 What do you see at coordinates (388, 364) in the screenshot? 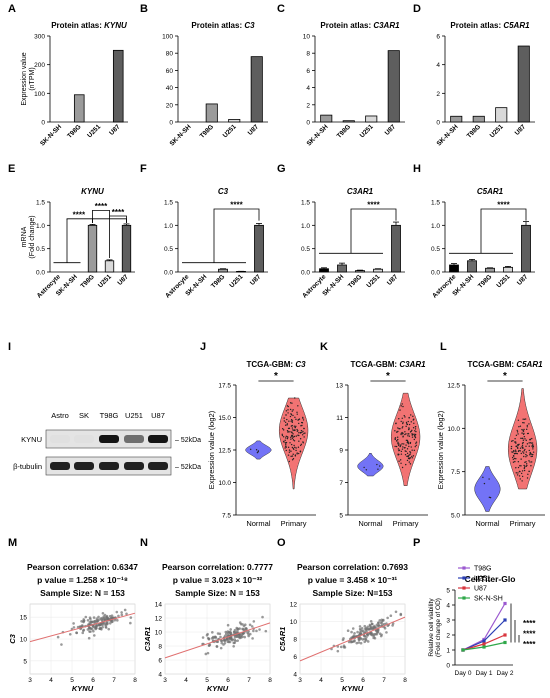
I see `chart-title-K: TCGA-GBM: C3AR1` at bounding box center [388, 364].